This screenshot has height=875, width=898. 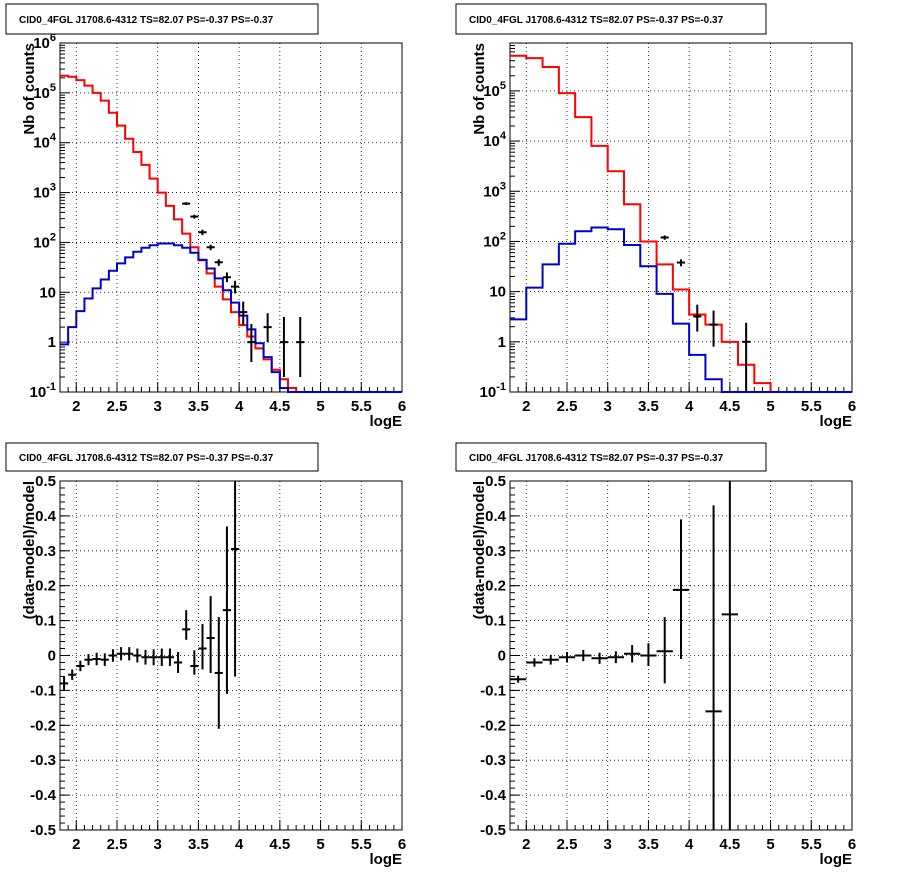 What do you see at coordinates (495, 586) in the screenshot?
I see `y-tick-label: 0.2` at bounding box center [495, 586].